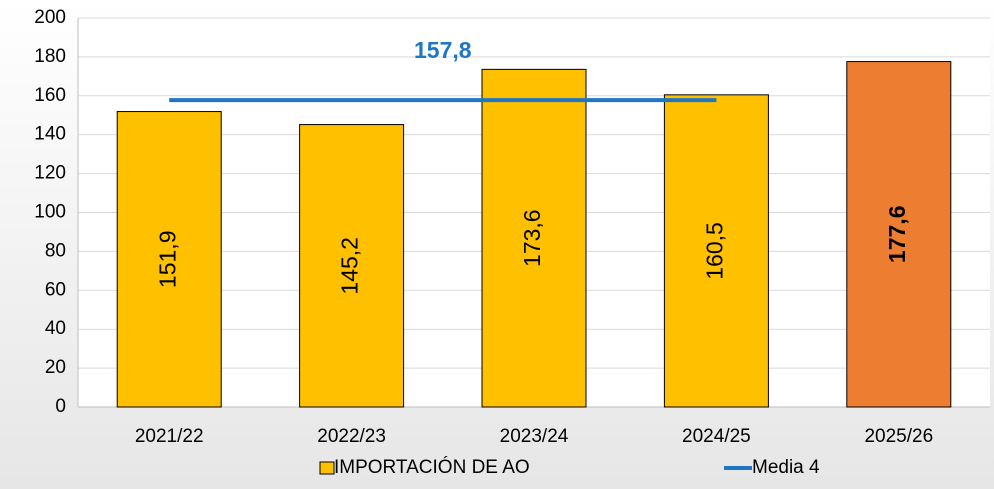 The image size is (994, 489). I want to click on data-label: 173,6, so click(532, 238).